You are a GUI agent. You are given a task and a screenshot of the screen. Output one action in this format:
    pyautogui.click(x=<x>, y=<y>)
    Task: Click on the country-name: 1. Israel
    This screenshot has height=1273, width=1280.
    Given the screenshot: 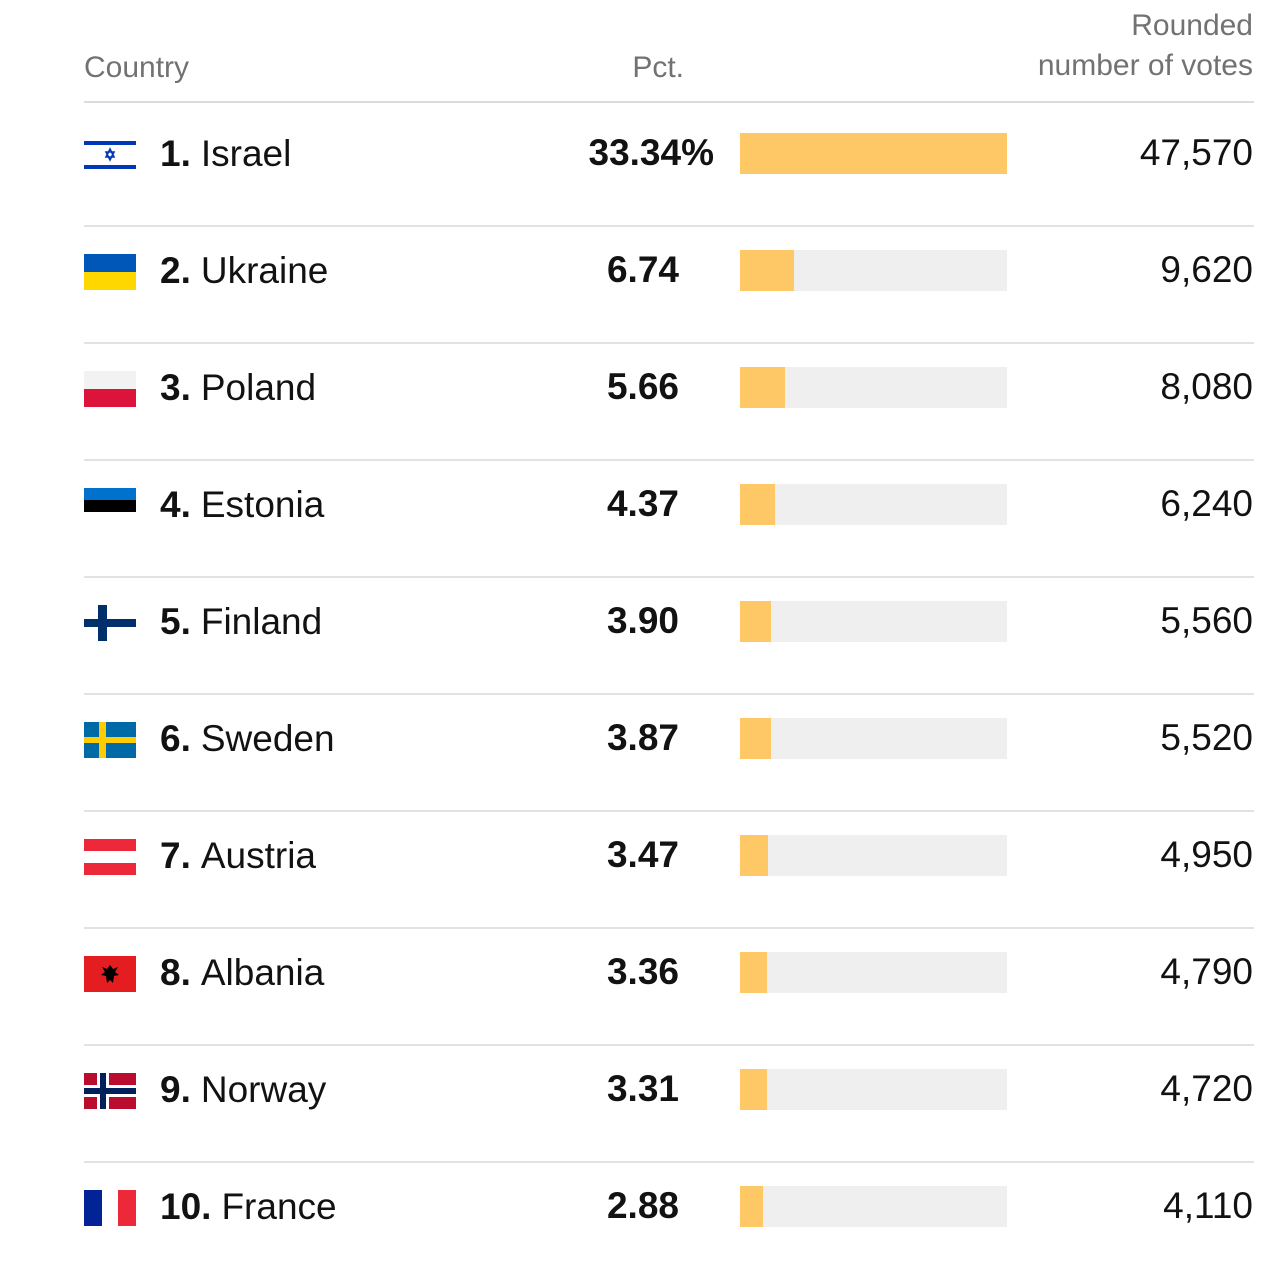 What is the action you would take?
    pyautogui.click(x=225, y=154)
    